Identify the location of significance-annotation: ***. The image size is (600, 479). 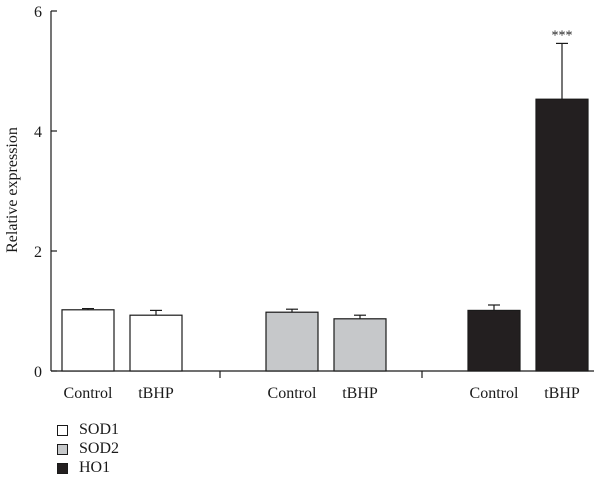
(562, 35).